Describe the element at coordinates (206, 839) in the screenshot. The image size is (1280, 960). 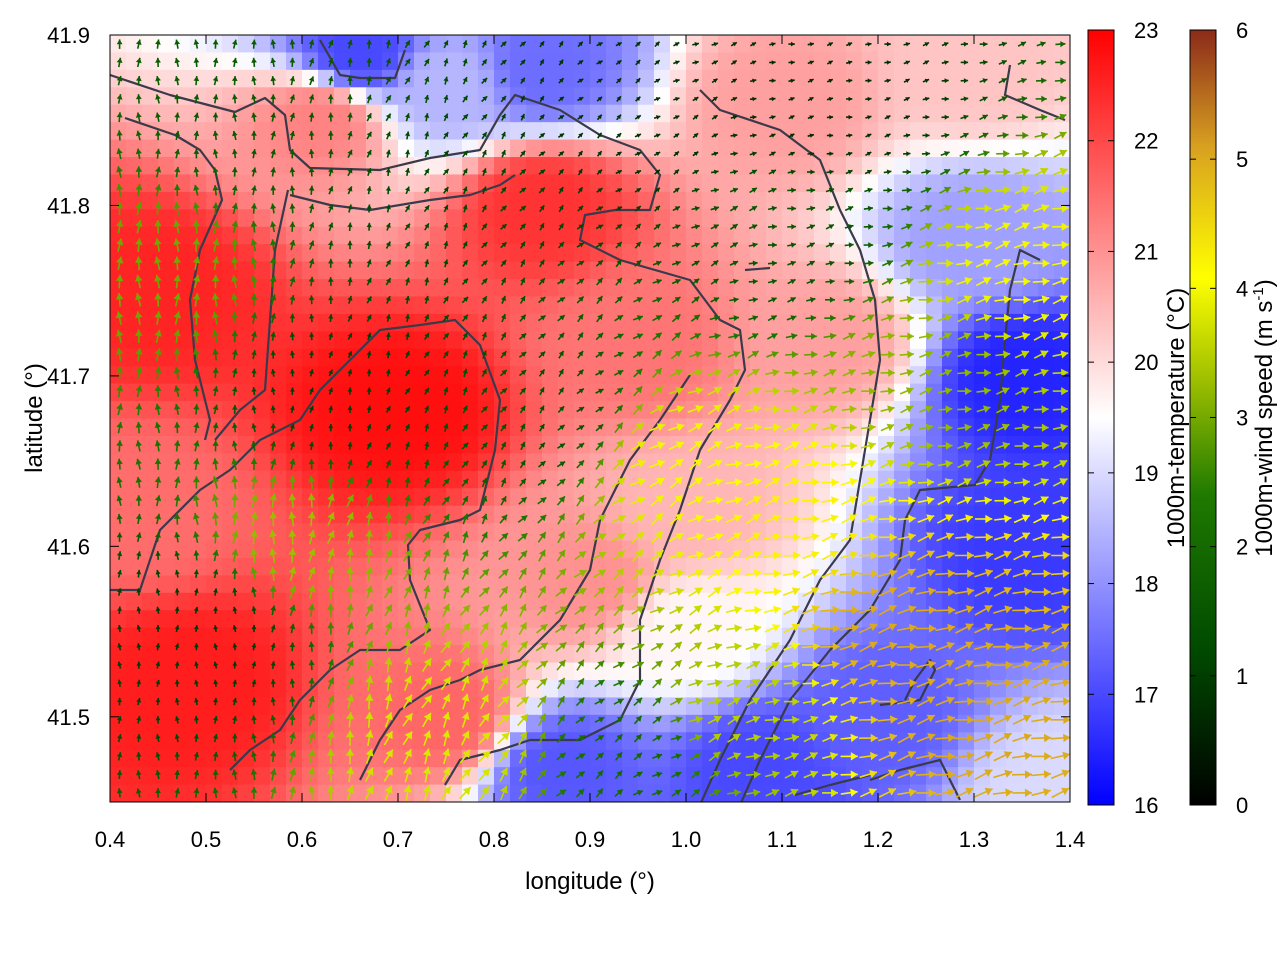
I see `x-tick-label: 0.5` at that location.